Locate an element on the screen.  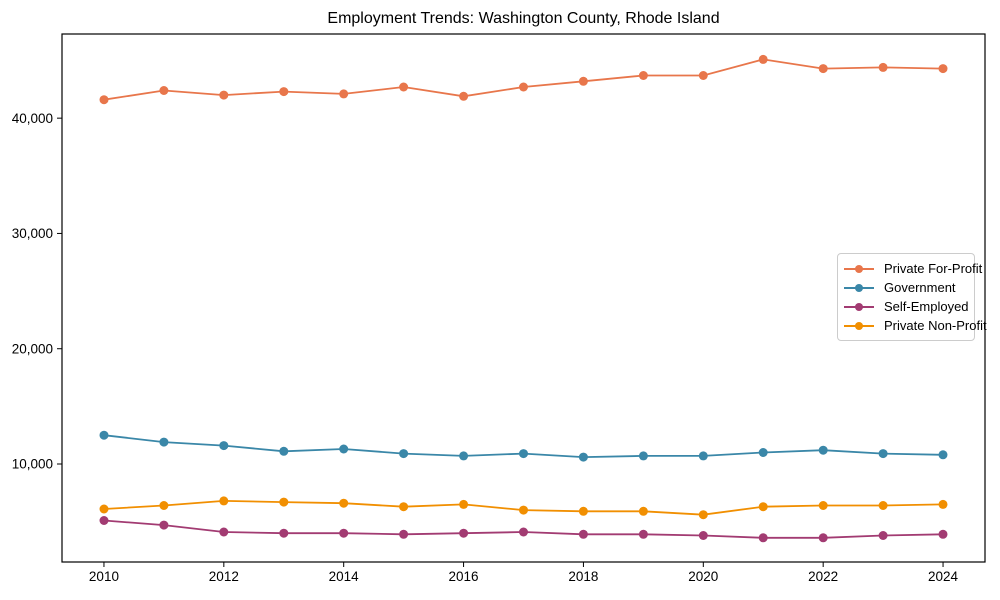
legend-item-private-non-profit: Private Non-Profit is located at coordinates (915, 325).